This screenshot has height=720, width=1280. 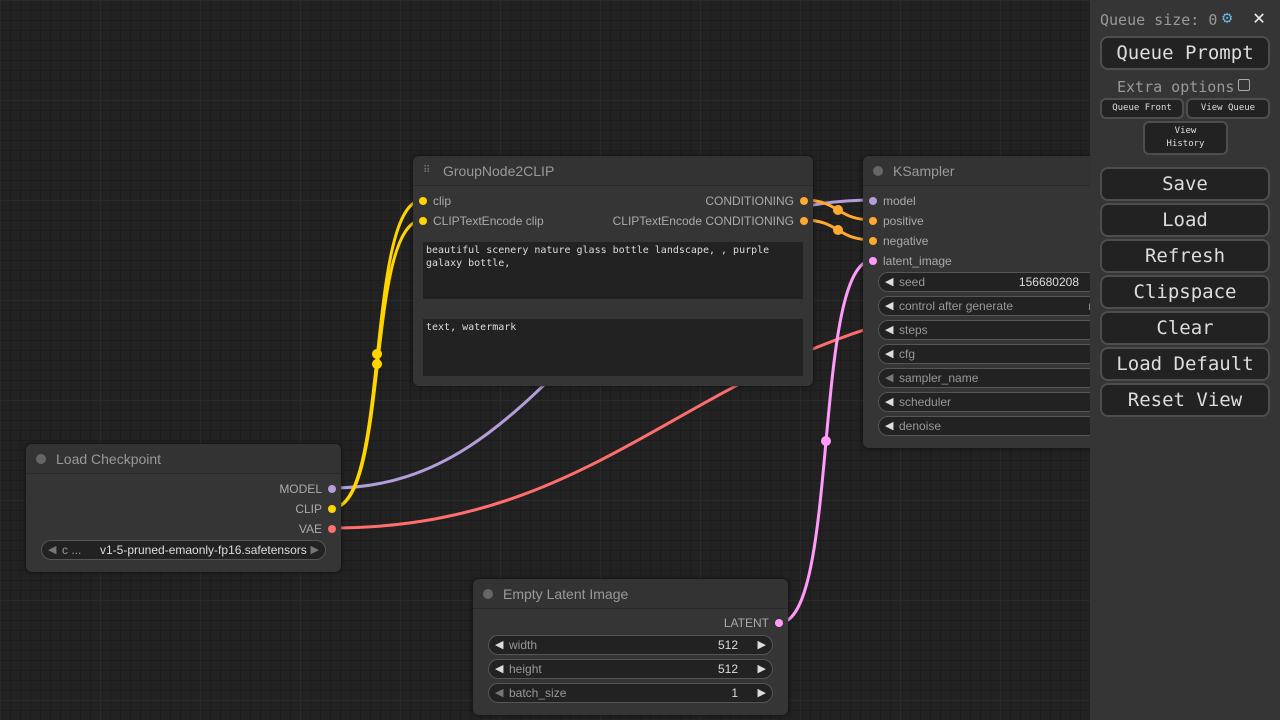 I want to click on view-history-button: View History, so click(x=1185, y=138).